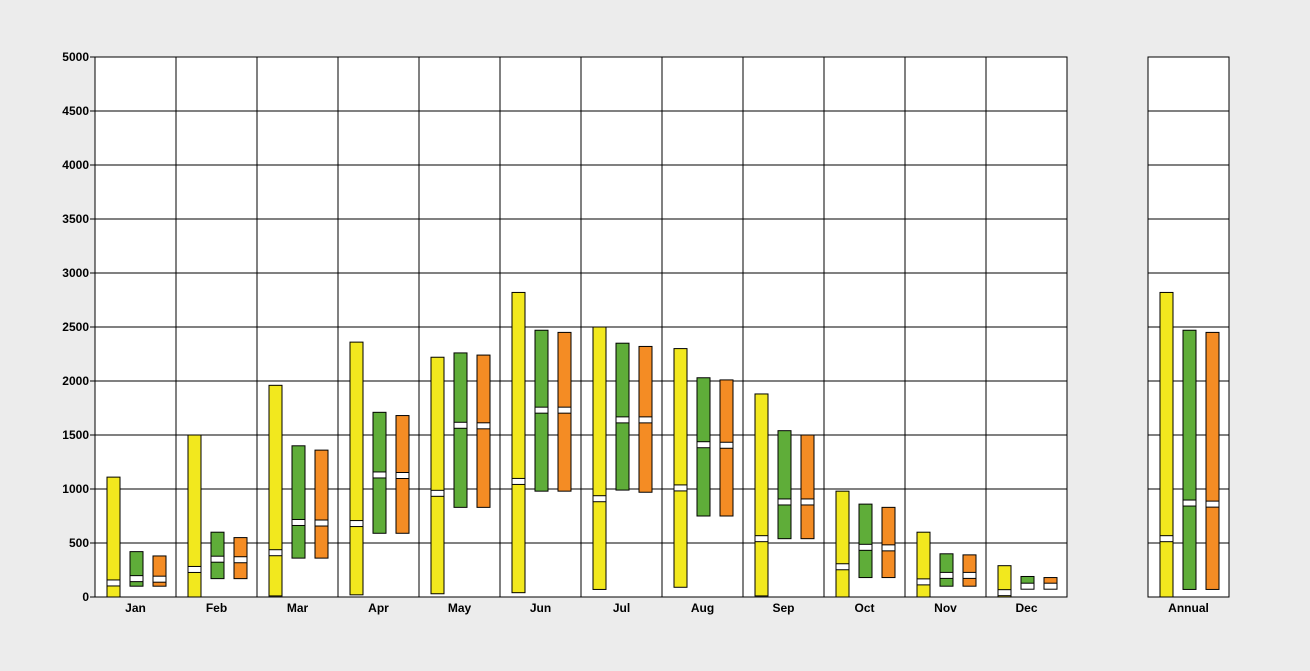 The height and width of the screenshot is (671, 1310). Describe the element at coordinates (136, 537) in the screenshot. I see `month-jan-group` at that location.